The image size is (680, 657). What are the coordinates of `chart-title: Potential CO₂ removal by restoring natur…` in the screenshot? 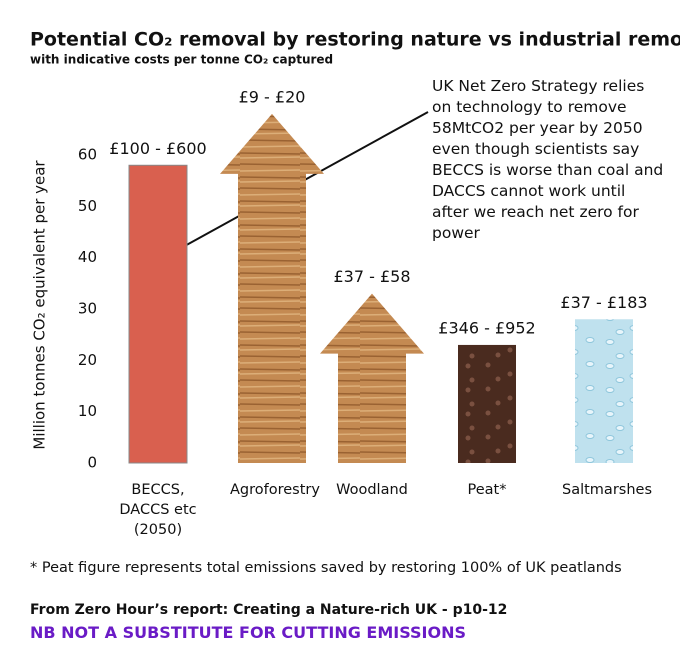 It's located at (355, 40).